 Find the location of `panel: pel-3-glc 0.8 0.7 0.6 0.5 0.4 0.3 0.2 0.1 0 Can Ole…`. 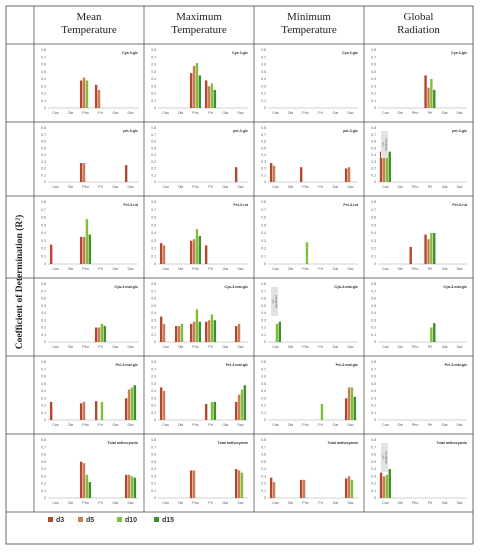

panel: pel-3-glc 0.8 0.7 0.6 0.5 0.4 0.3 0.2 0.1 0 Can Ole… is located at coordinates (199, 157).